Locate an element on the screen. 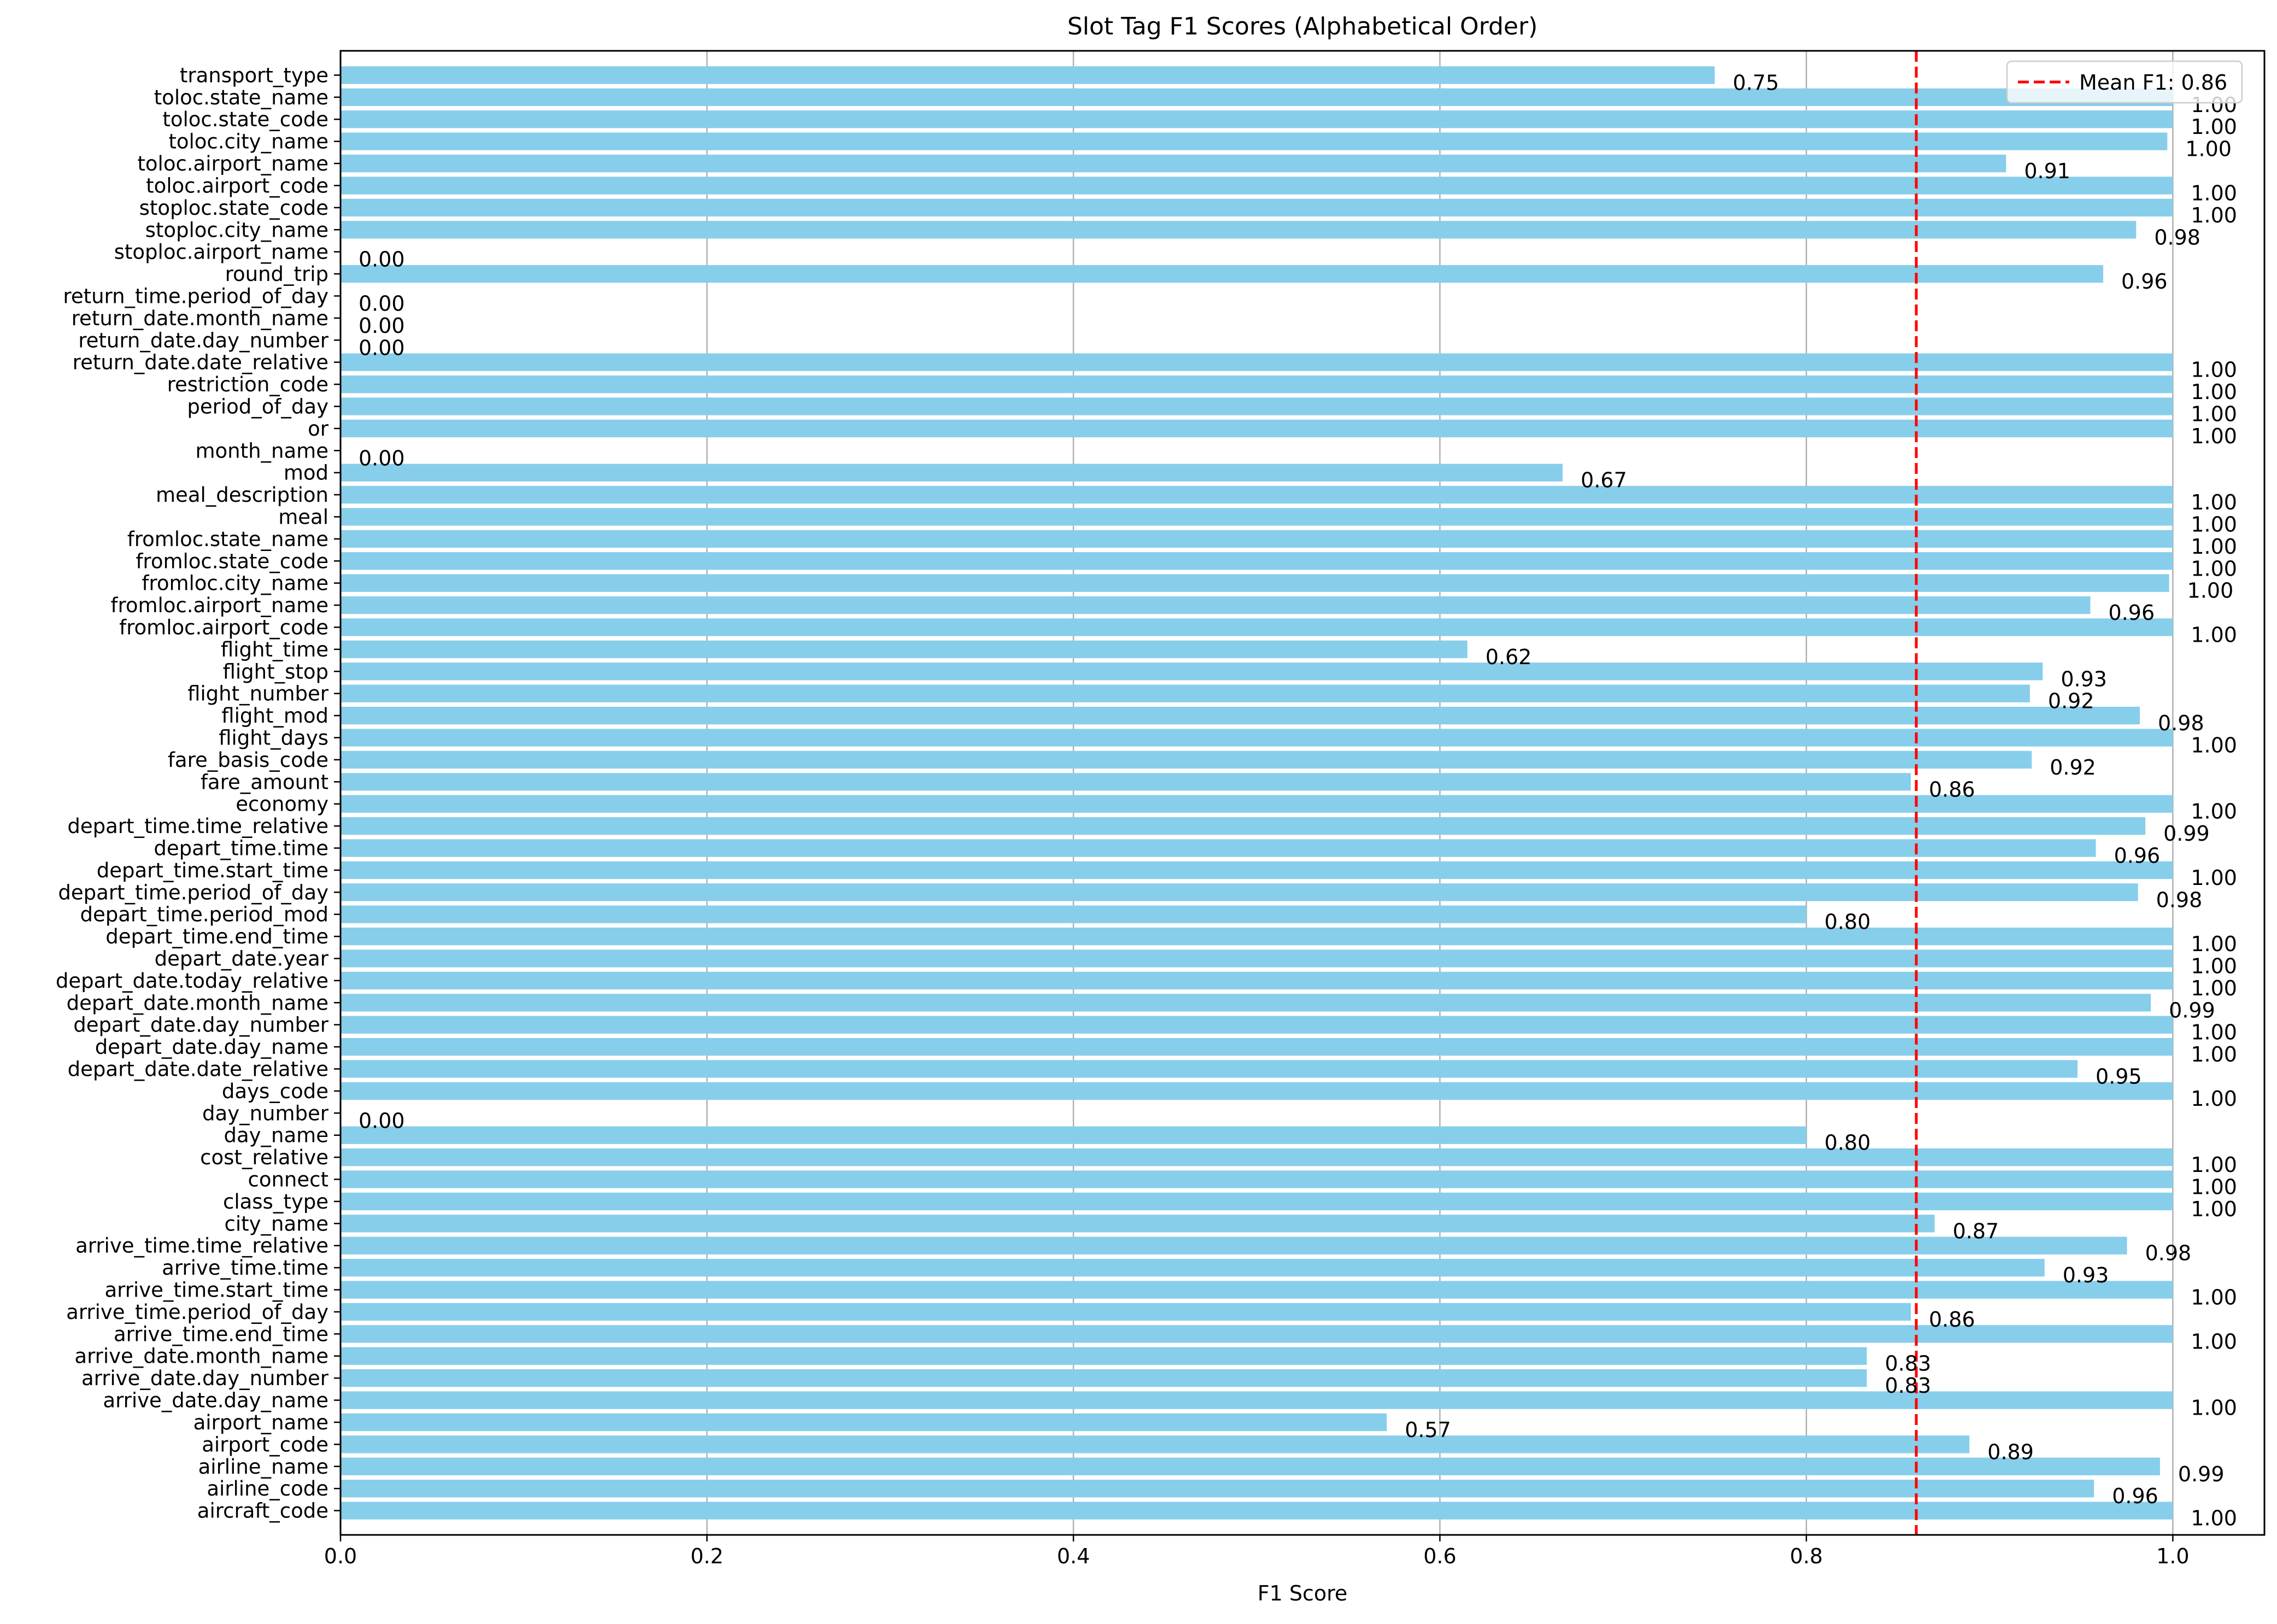 The height and width of the screenshot is (1624, 2277). y-tick-label: airline_name is located at coordinates (263, 1467).